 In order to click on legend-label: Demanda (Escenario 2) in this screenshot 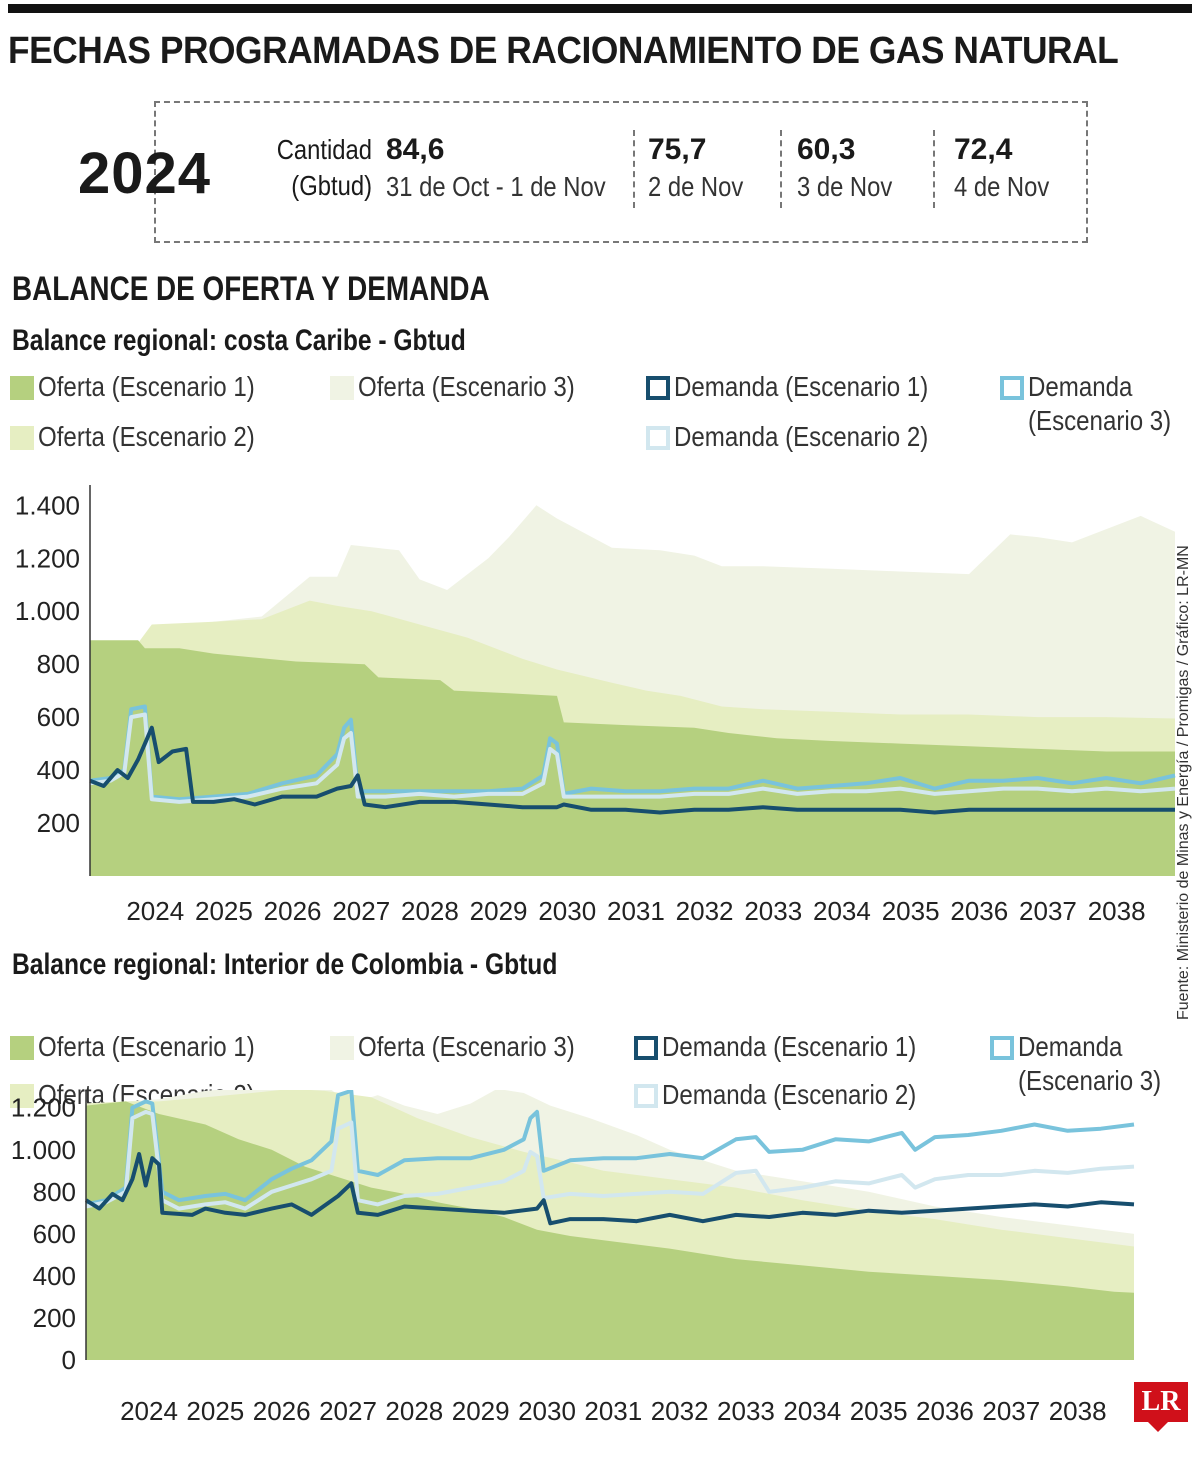, I will do `click(801, 436)`.